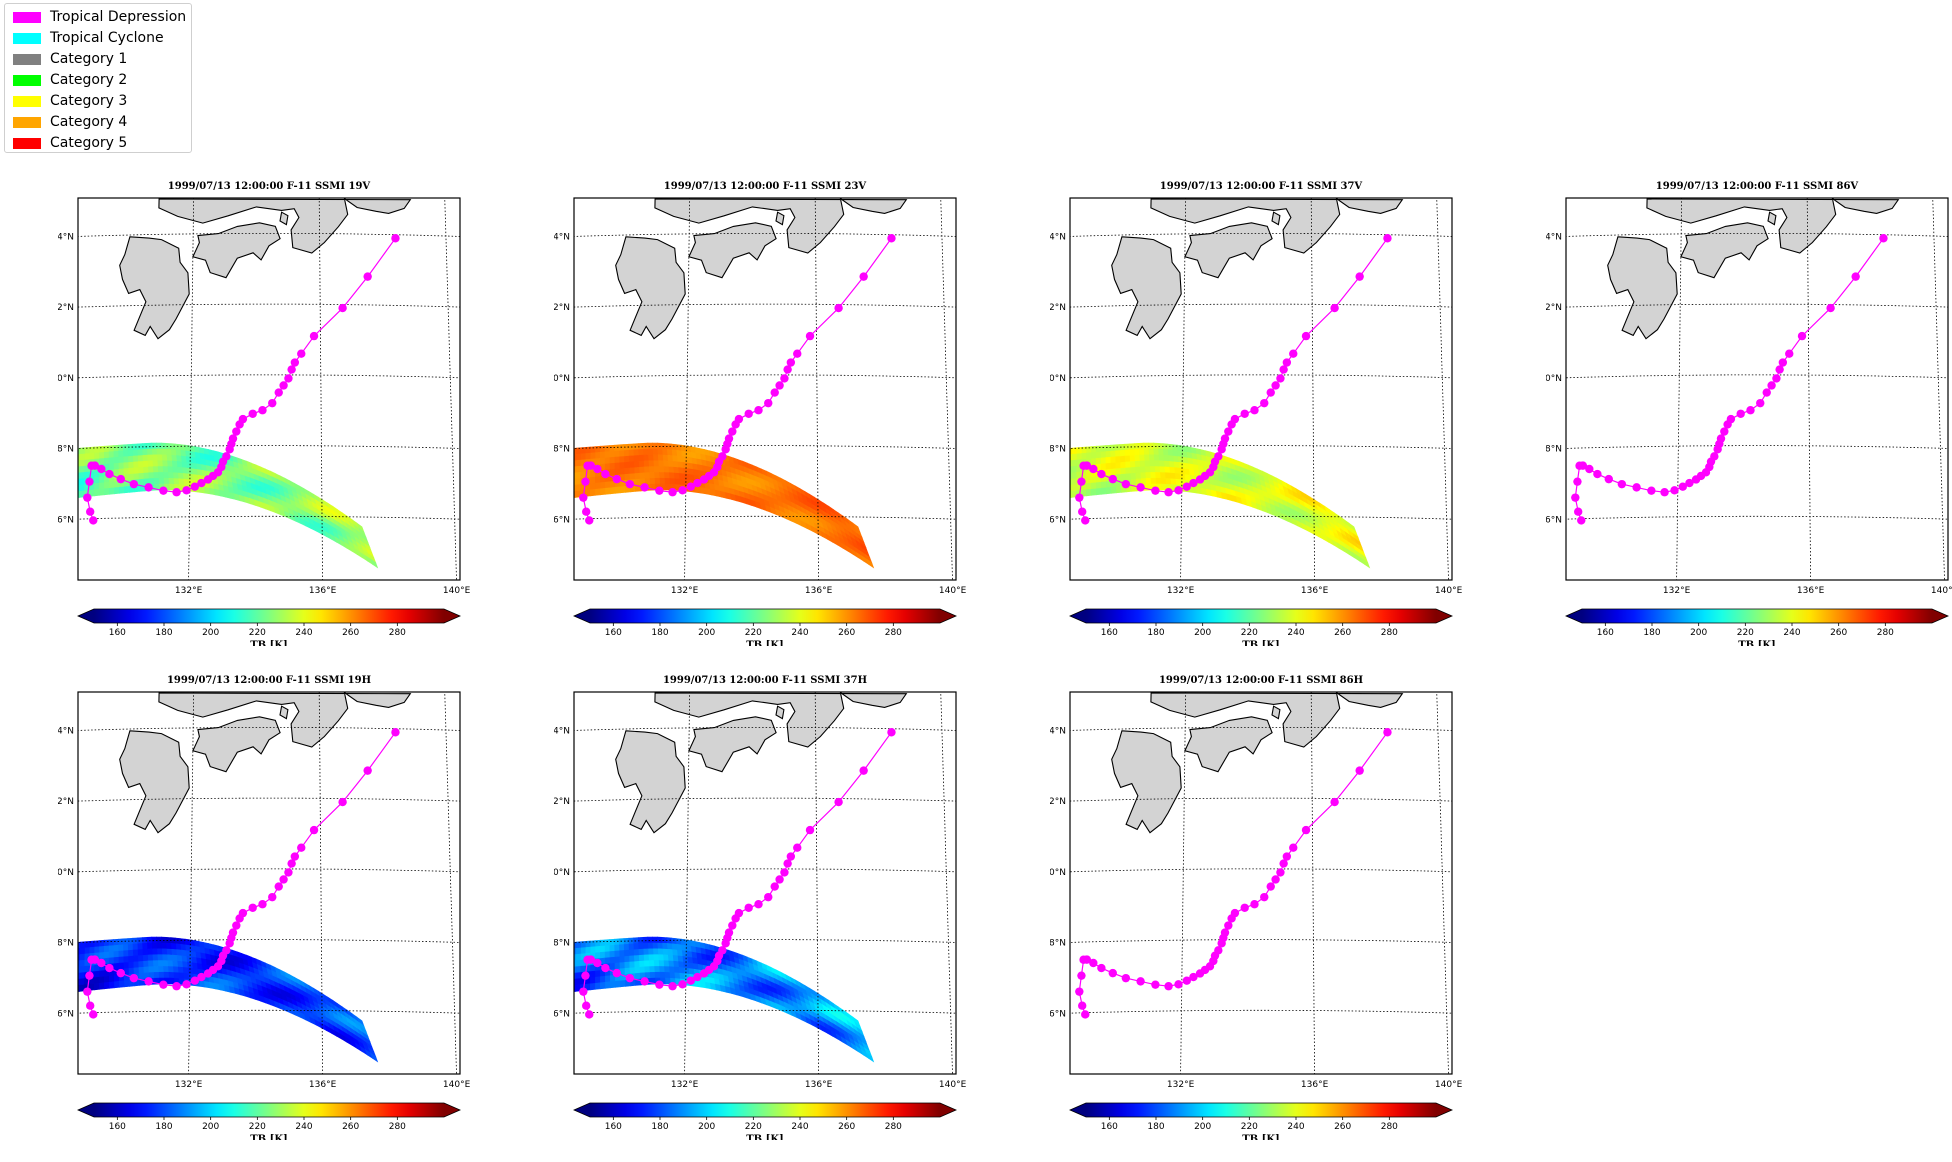 The image size is (1952, 1162). I want to click on colorbar-label: TB [K], so click(1261, 1137).